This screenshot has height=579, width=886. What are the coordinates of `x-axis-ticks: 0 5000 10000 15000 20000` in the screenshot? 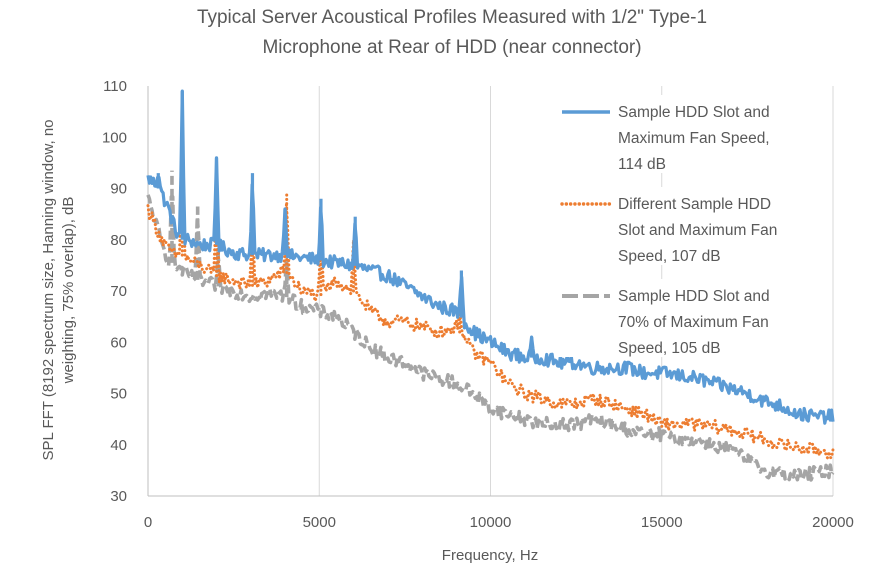 It's located at (499, 522).